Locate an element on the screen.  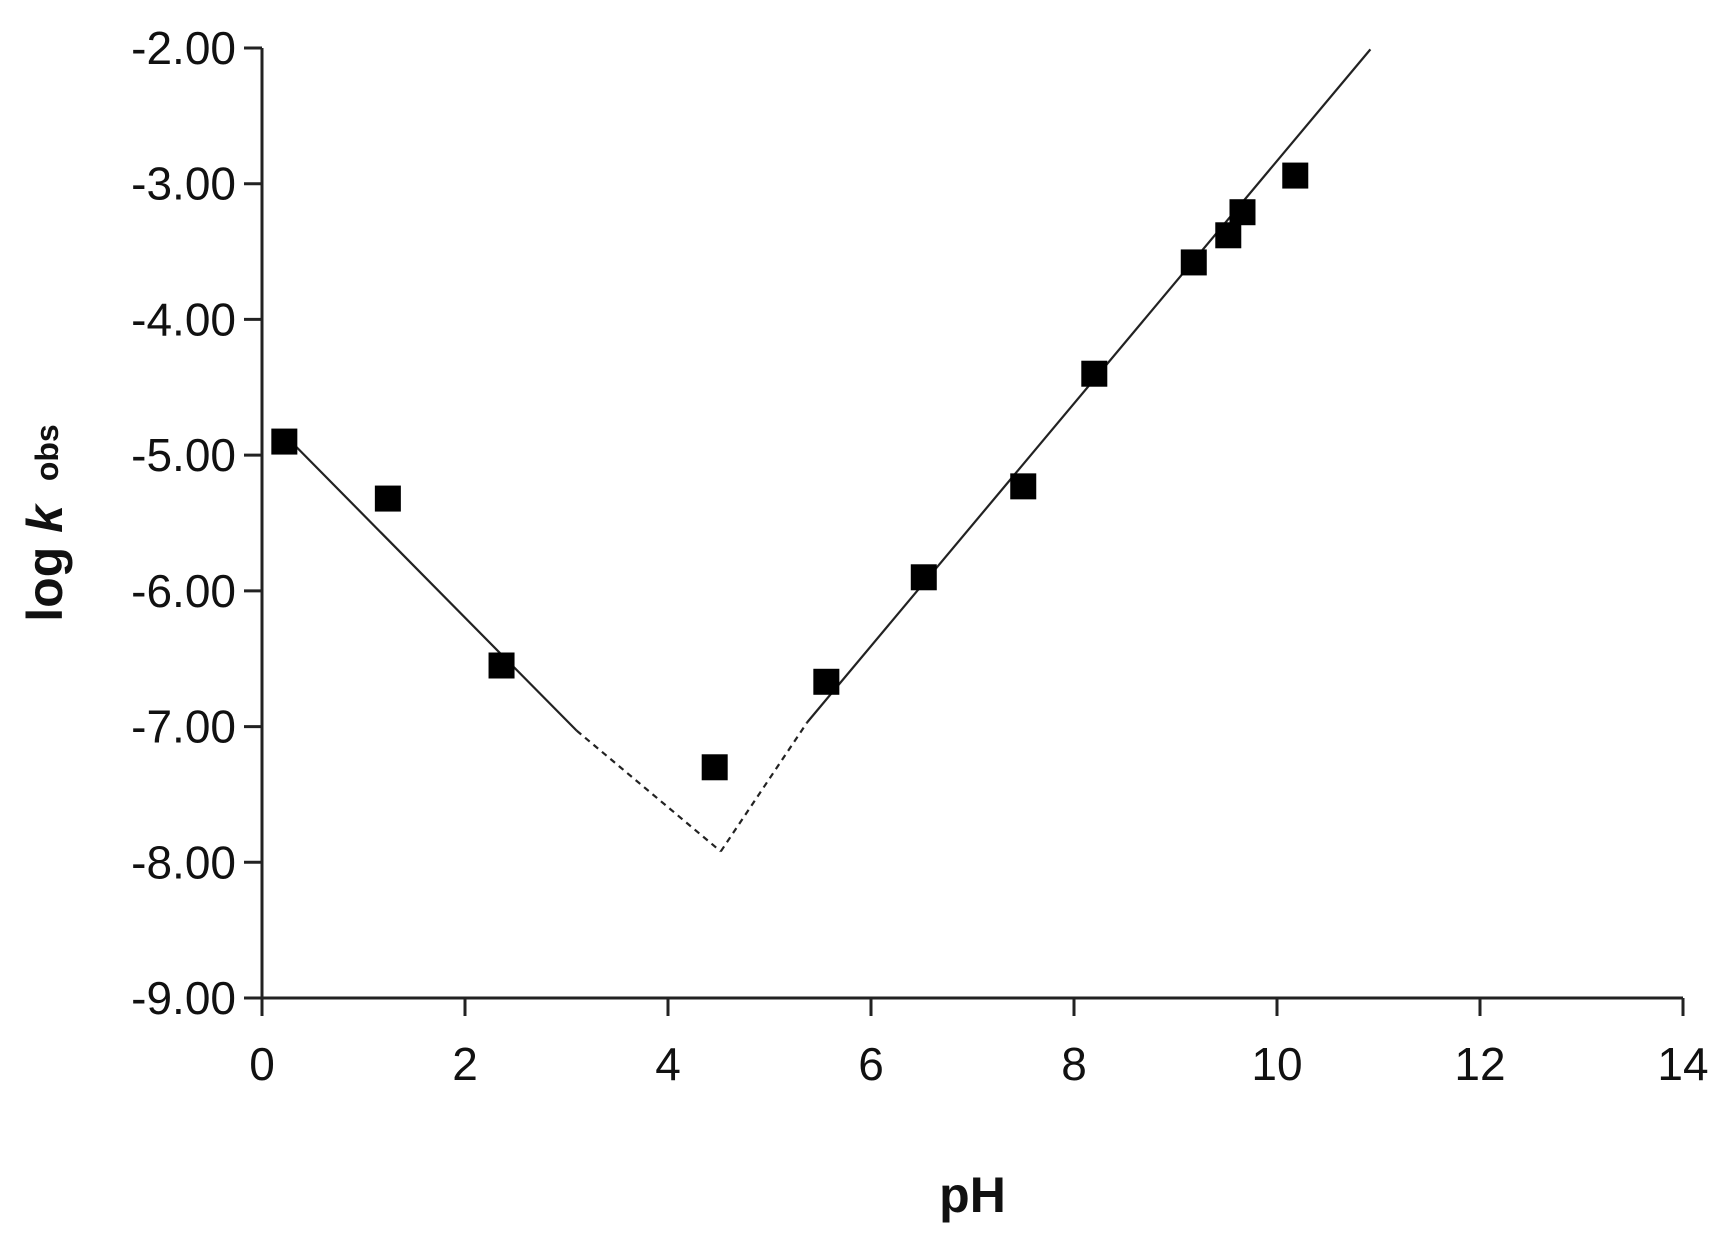
x-tick-label: 12 is located at coordinates (1479, 1064).